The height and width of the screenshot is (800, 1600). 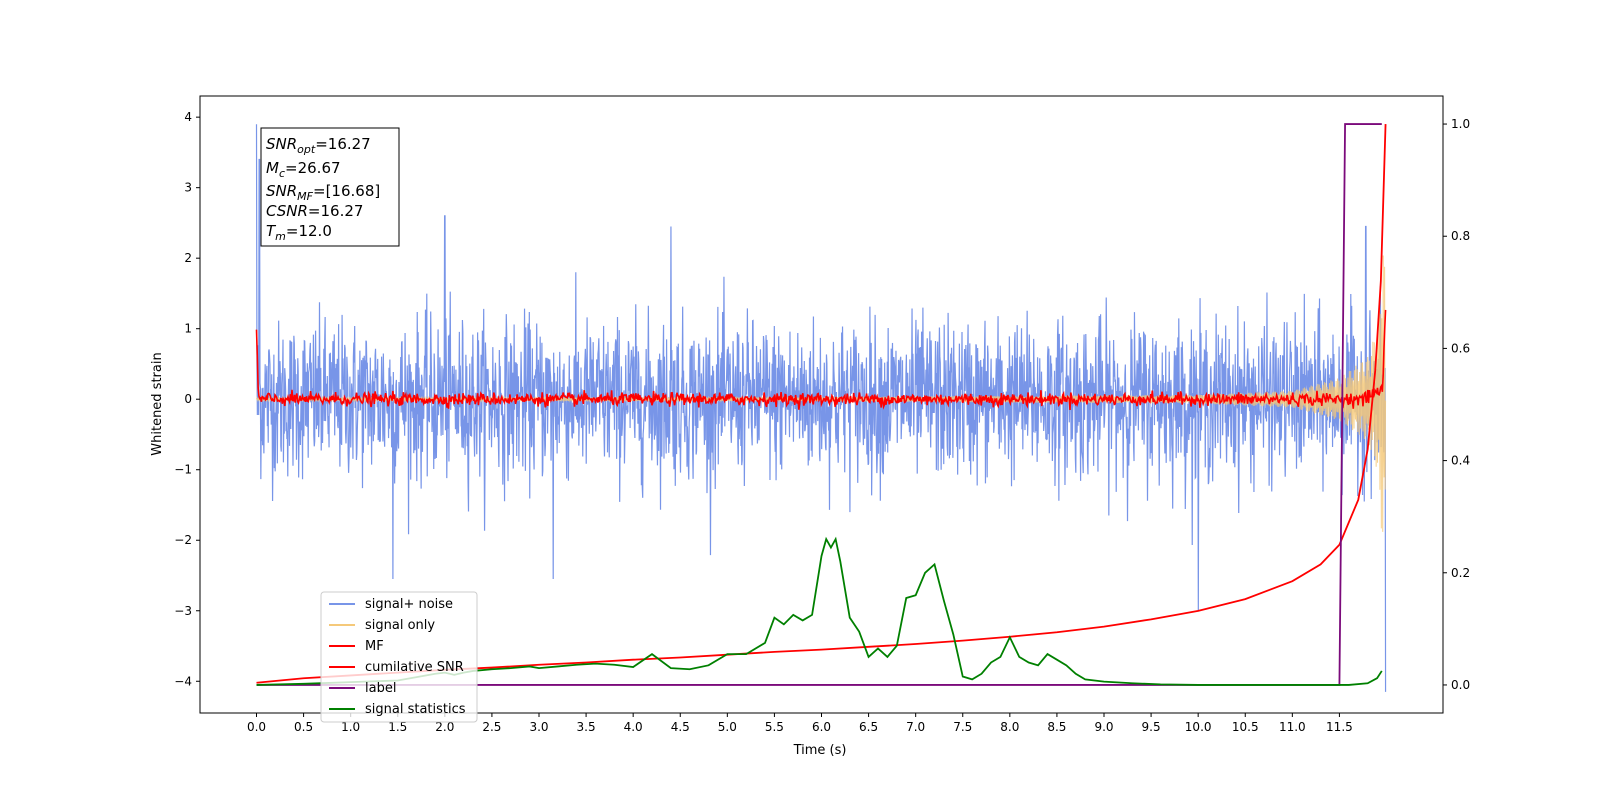 What do you see at coordinates (1009, 727) in the screenshot?
I see `x-tick-label: 8.0` at bounding box center [1009, 727].